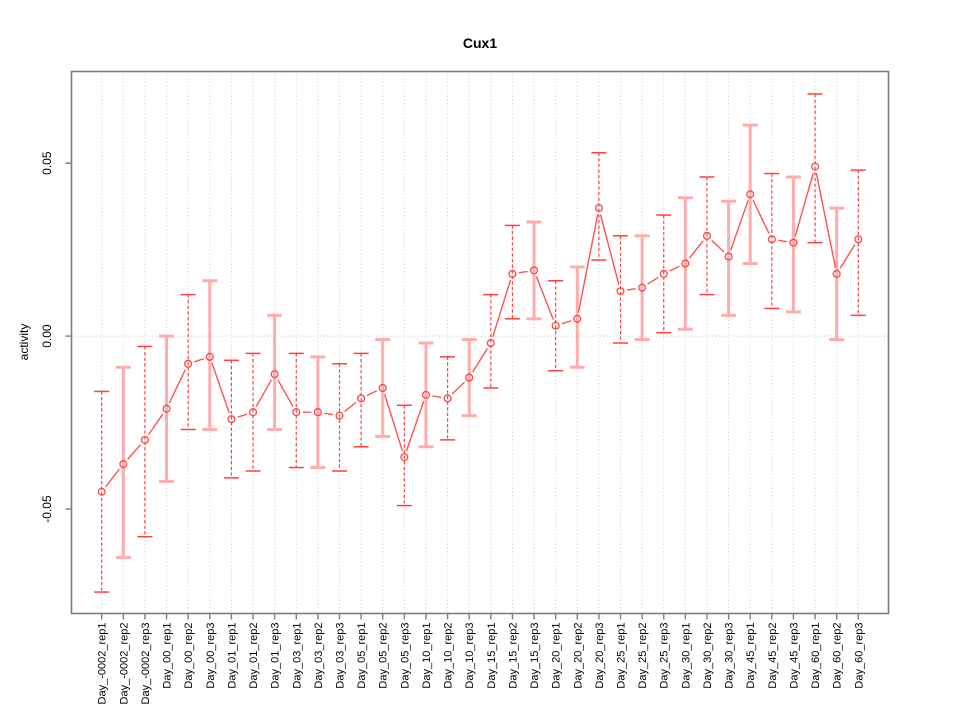  Describe the element at coordinates (168, 656) in the screenshot. I see `x-tick-label: Day_00_rep1` at that location.